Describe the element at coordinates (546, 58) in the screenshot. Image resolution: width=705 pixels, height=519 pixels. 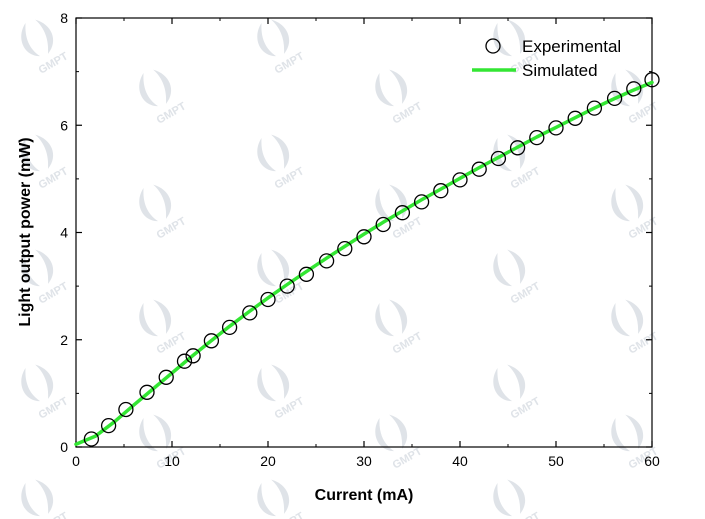
I see `legend: Experimental Simulated` at that location.